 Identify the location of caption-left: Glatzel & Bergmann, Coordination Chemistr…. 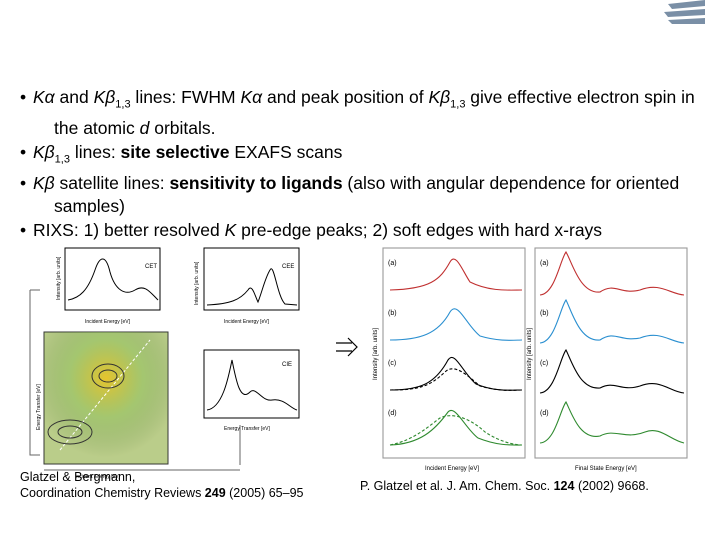
(162, 485).